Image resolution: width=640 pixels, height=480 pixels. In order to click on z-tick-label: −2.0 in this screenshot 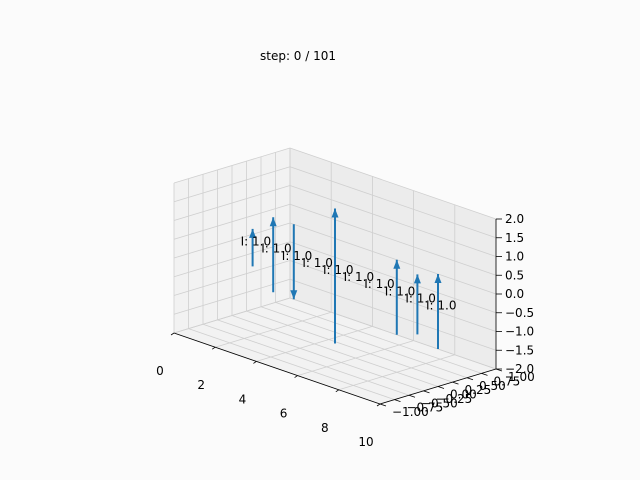, I will do `click(519, 369)`.